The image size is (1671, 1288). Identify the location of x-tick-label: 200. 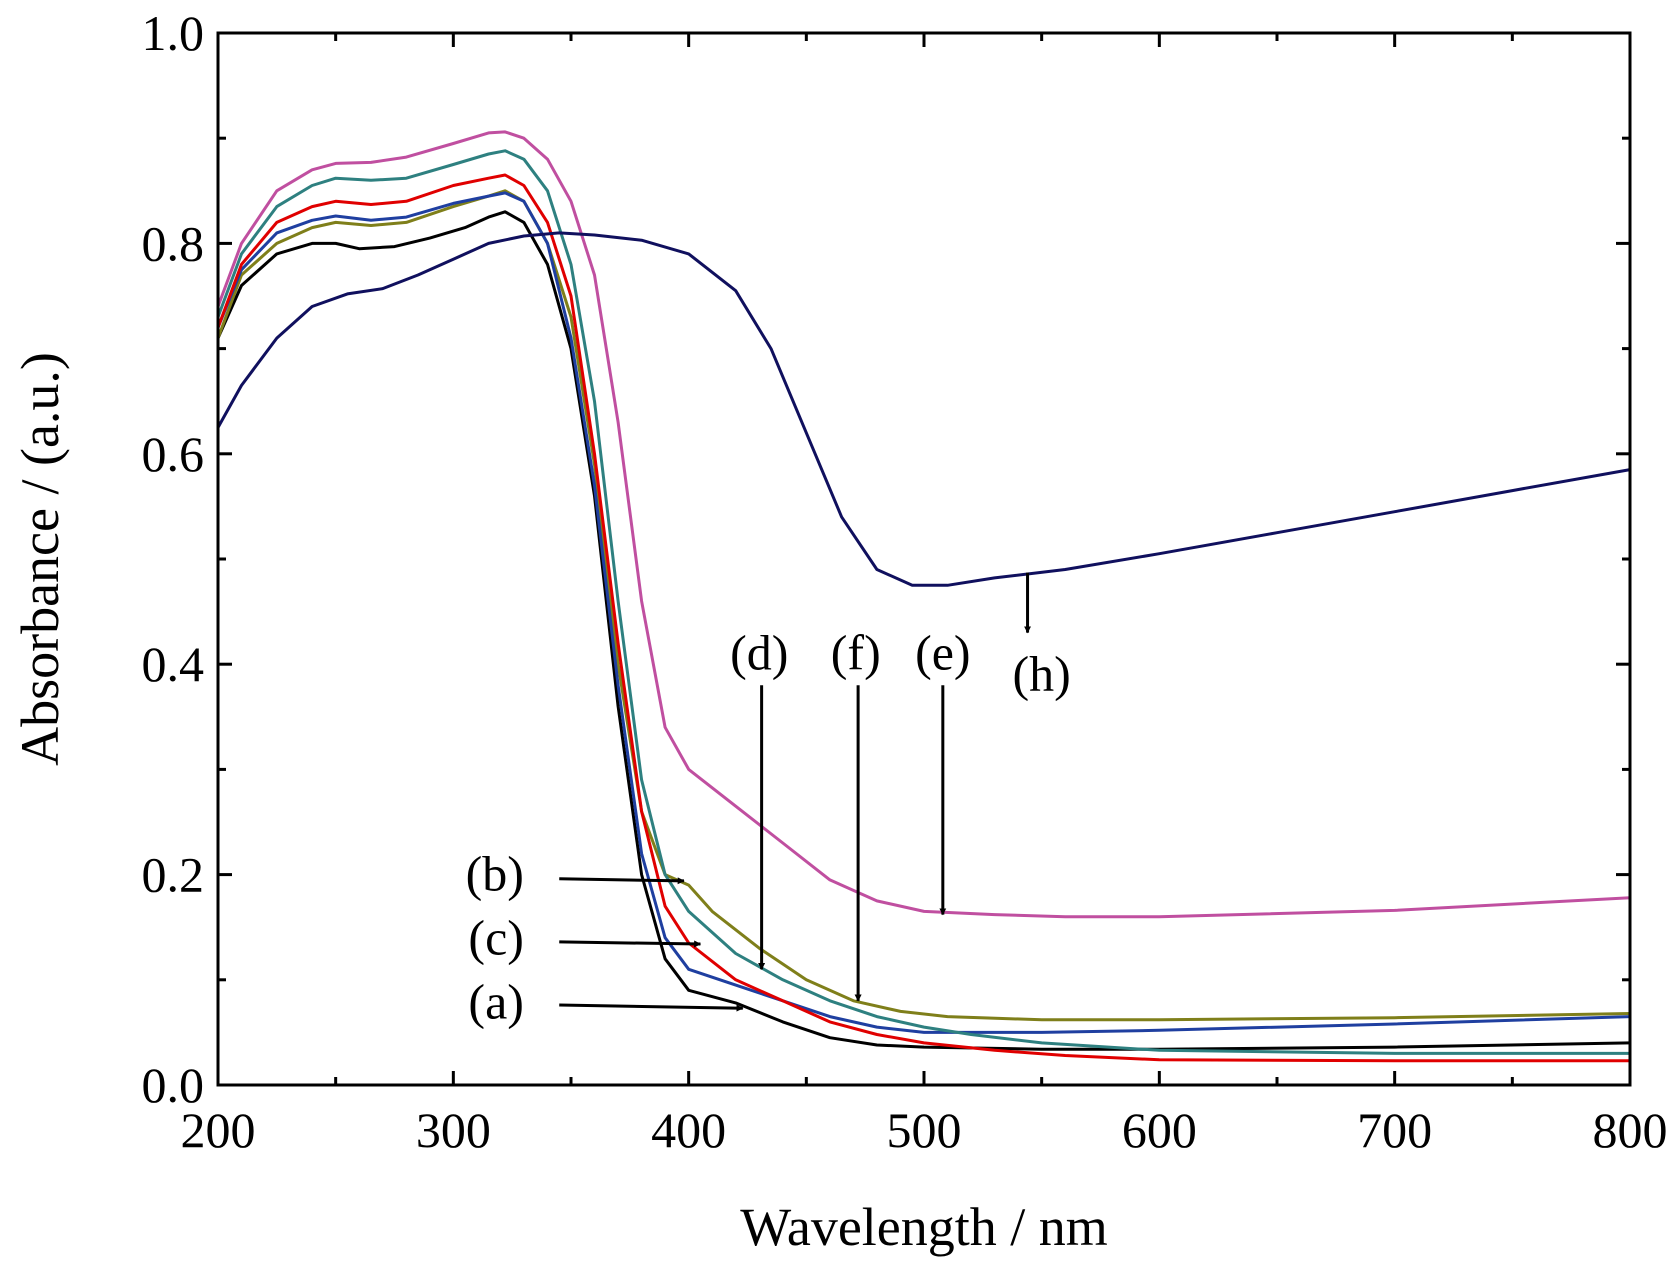
(218, 1130).